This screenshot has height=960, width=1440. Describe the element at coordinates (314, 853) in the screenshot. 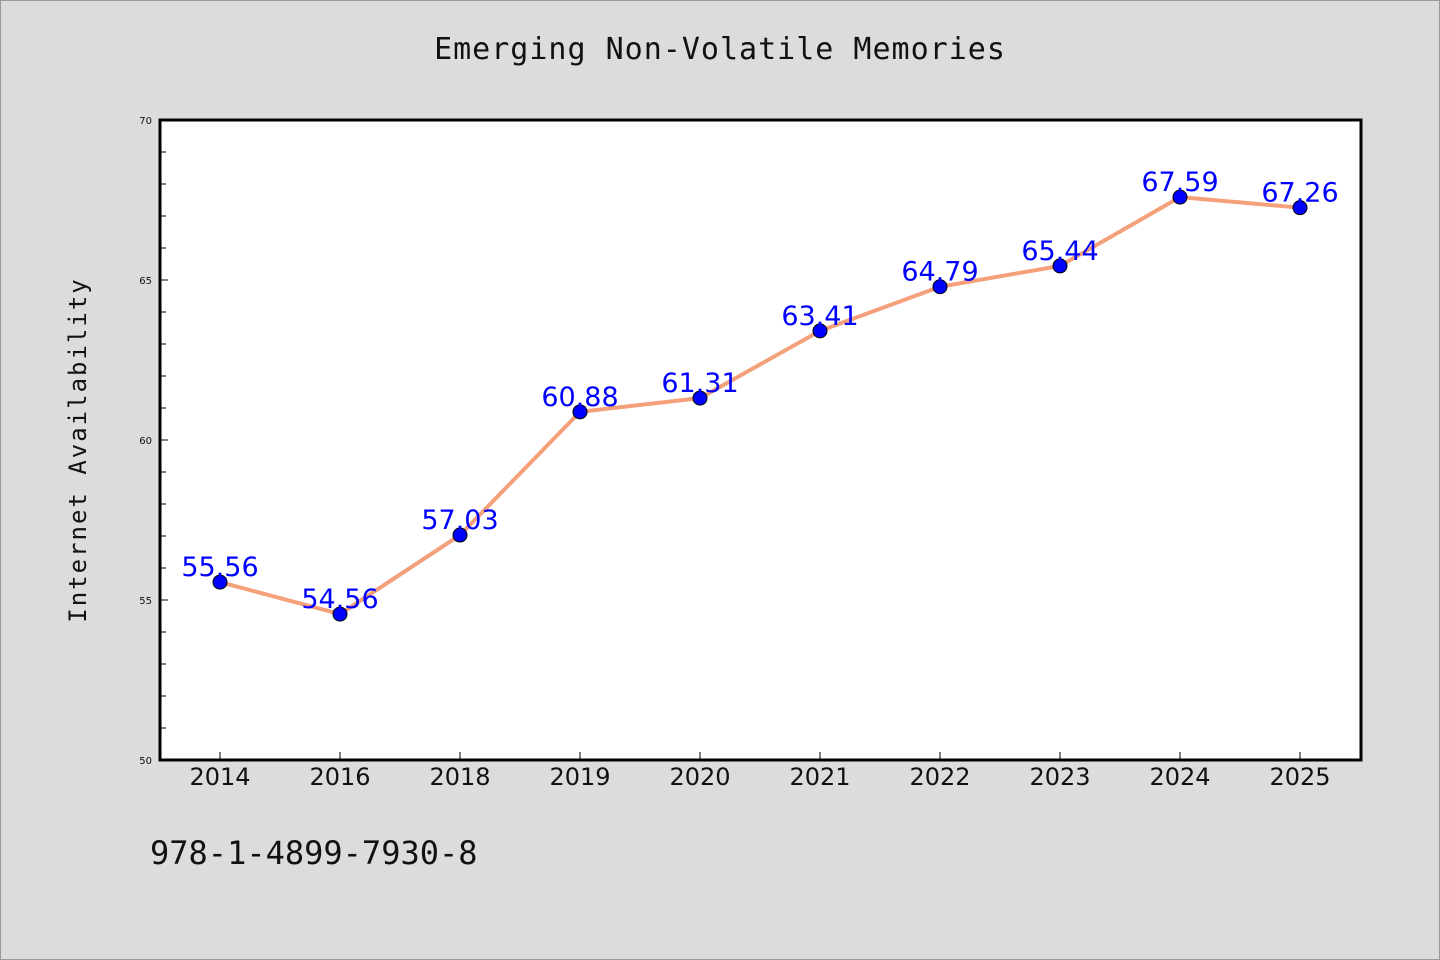

I see `footer-code: 978-1-4899-7930-8` at that location.